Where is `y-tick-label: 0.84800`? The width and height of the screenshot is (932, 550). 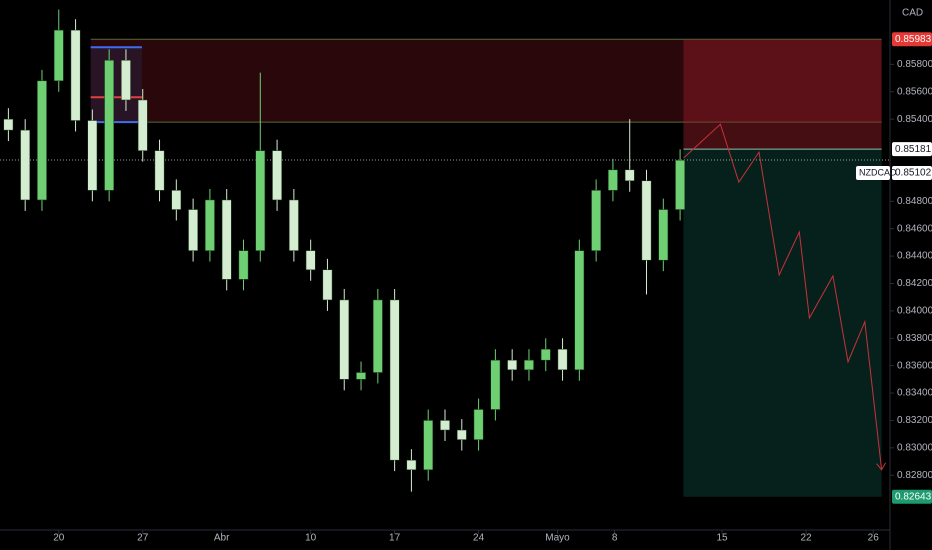
y-tick-label: 0.84800 is located at coordinates (914, 201).